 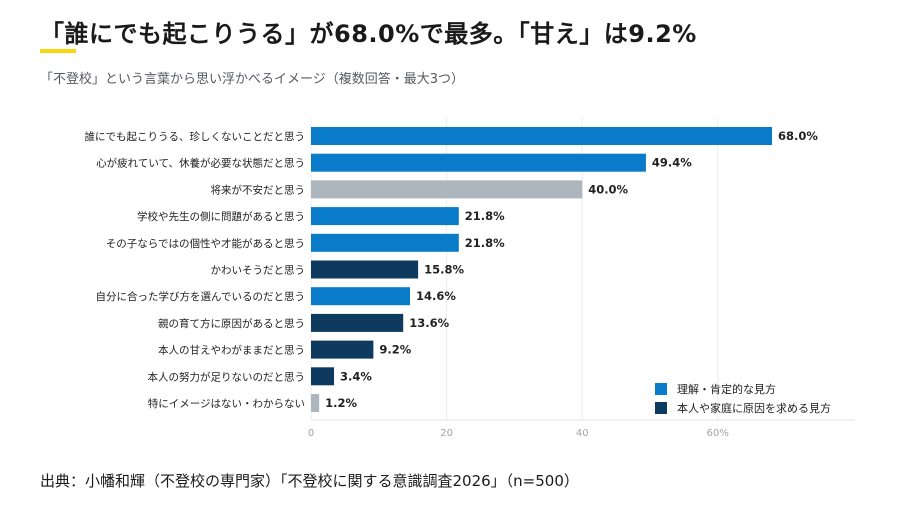 What do you see at coordinates (231, 323) in the screenshot?
I see `category-label: 親の育て方に原因があると思う` at bounding box center [231, 323].